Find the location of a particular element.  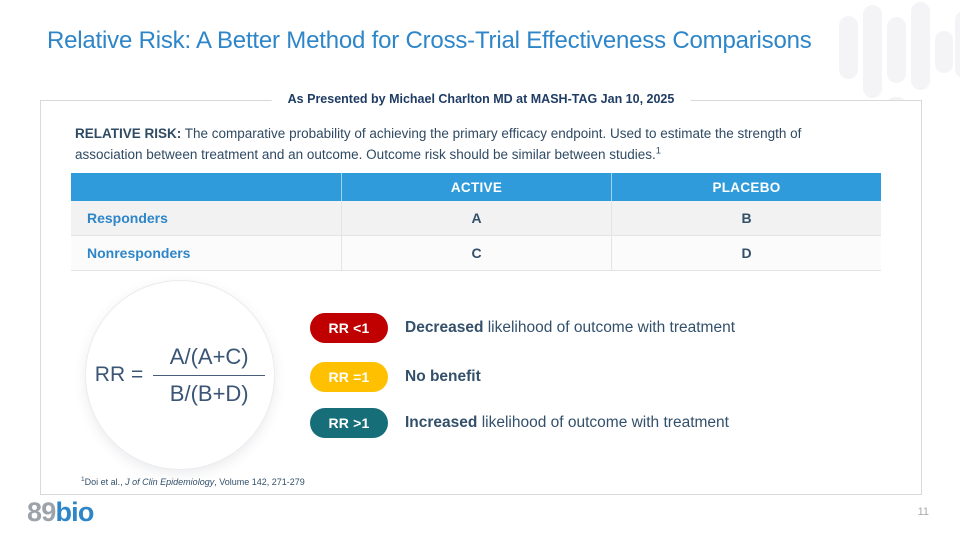

cell-placebo-value: B is located at coordinates (746, 218).